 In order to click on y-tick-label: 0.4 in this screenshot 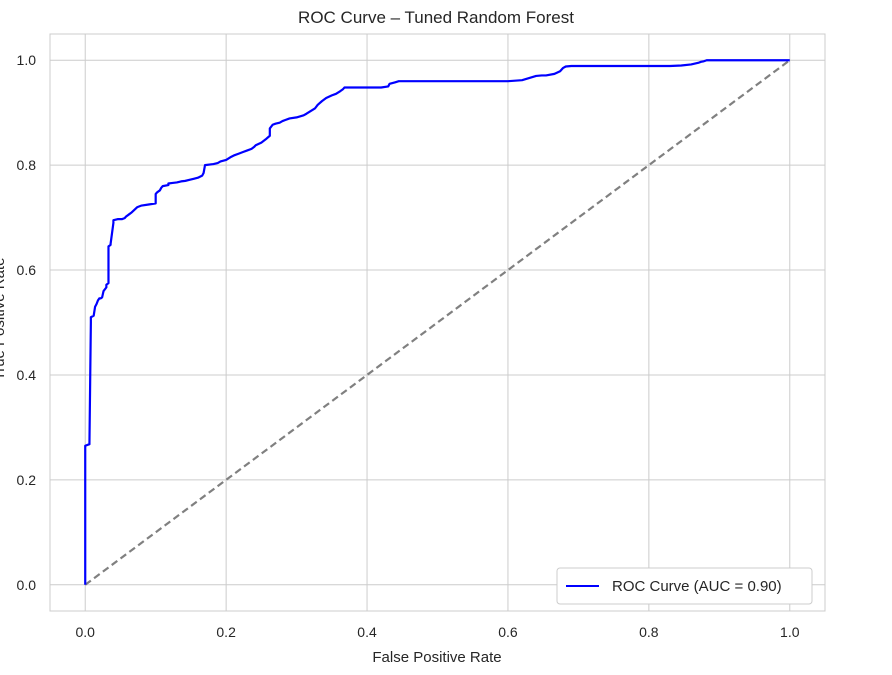, I will do `click(27, 375)`.